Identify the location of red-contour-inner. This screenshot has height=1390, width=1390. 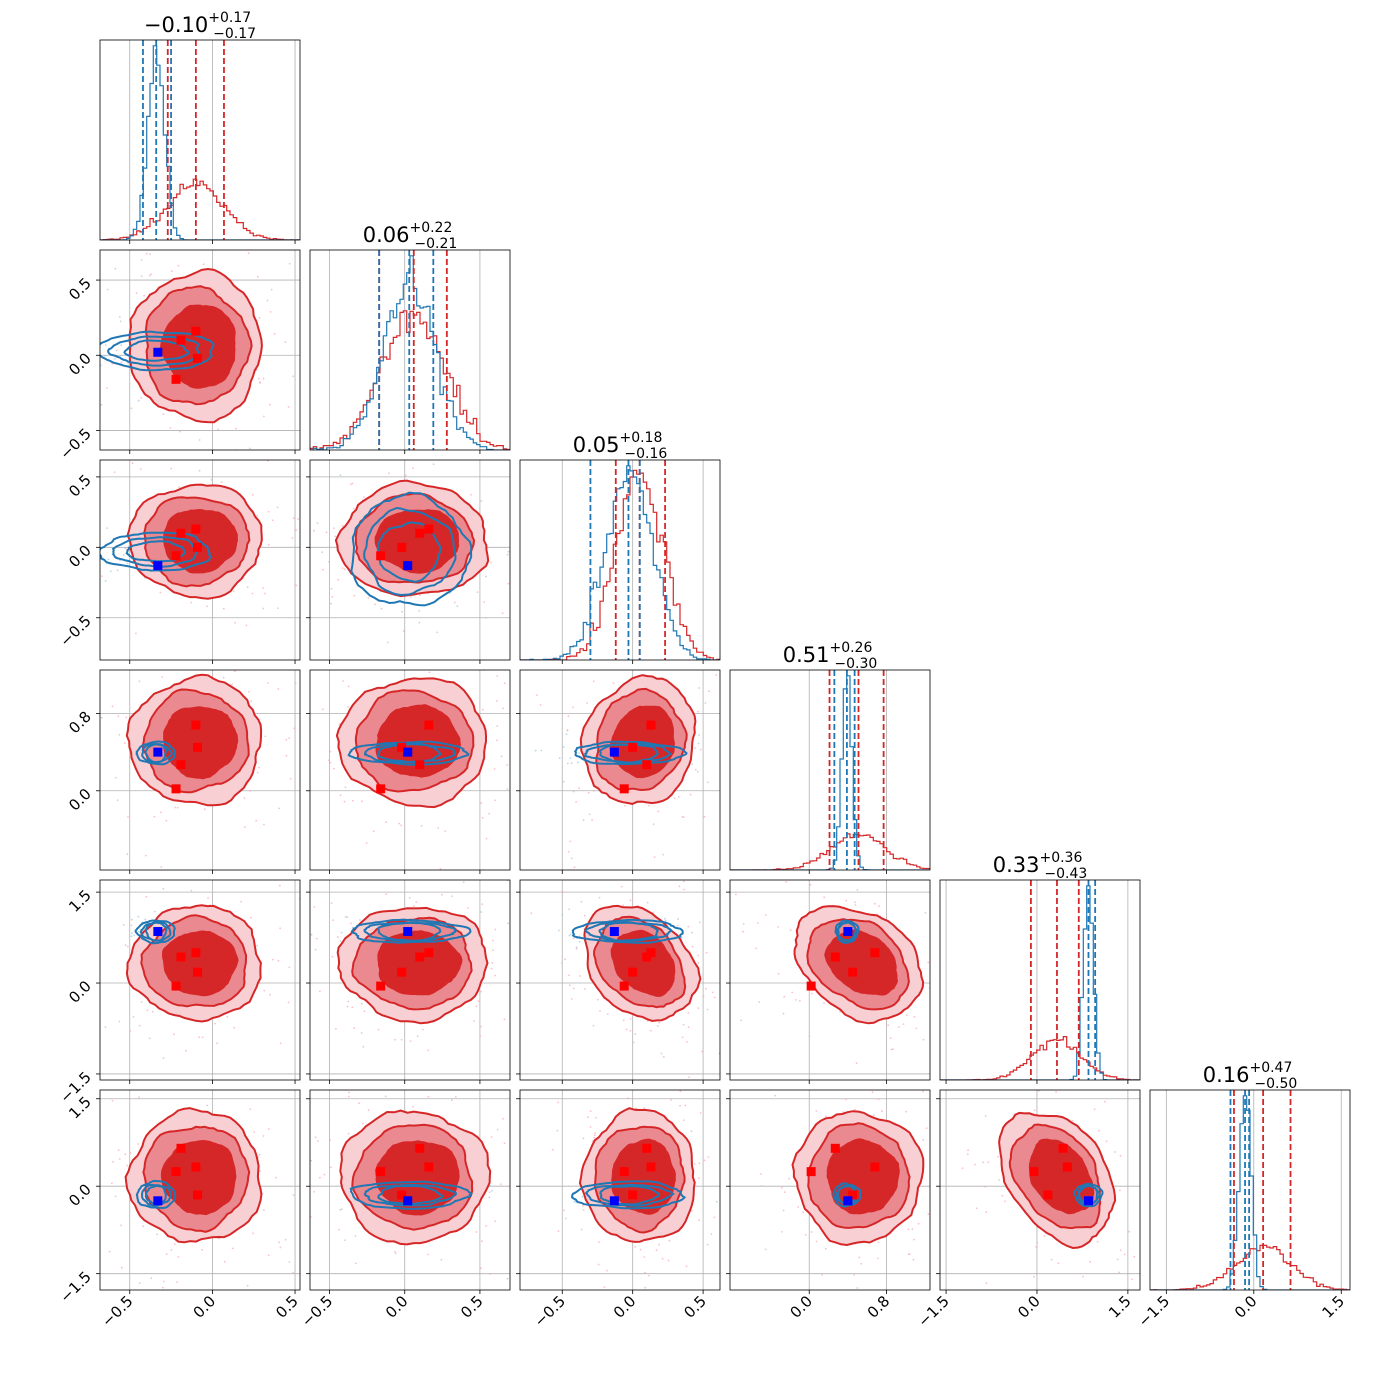
(643, 963).